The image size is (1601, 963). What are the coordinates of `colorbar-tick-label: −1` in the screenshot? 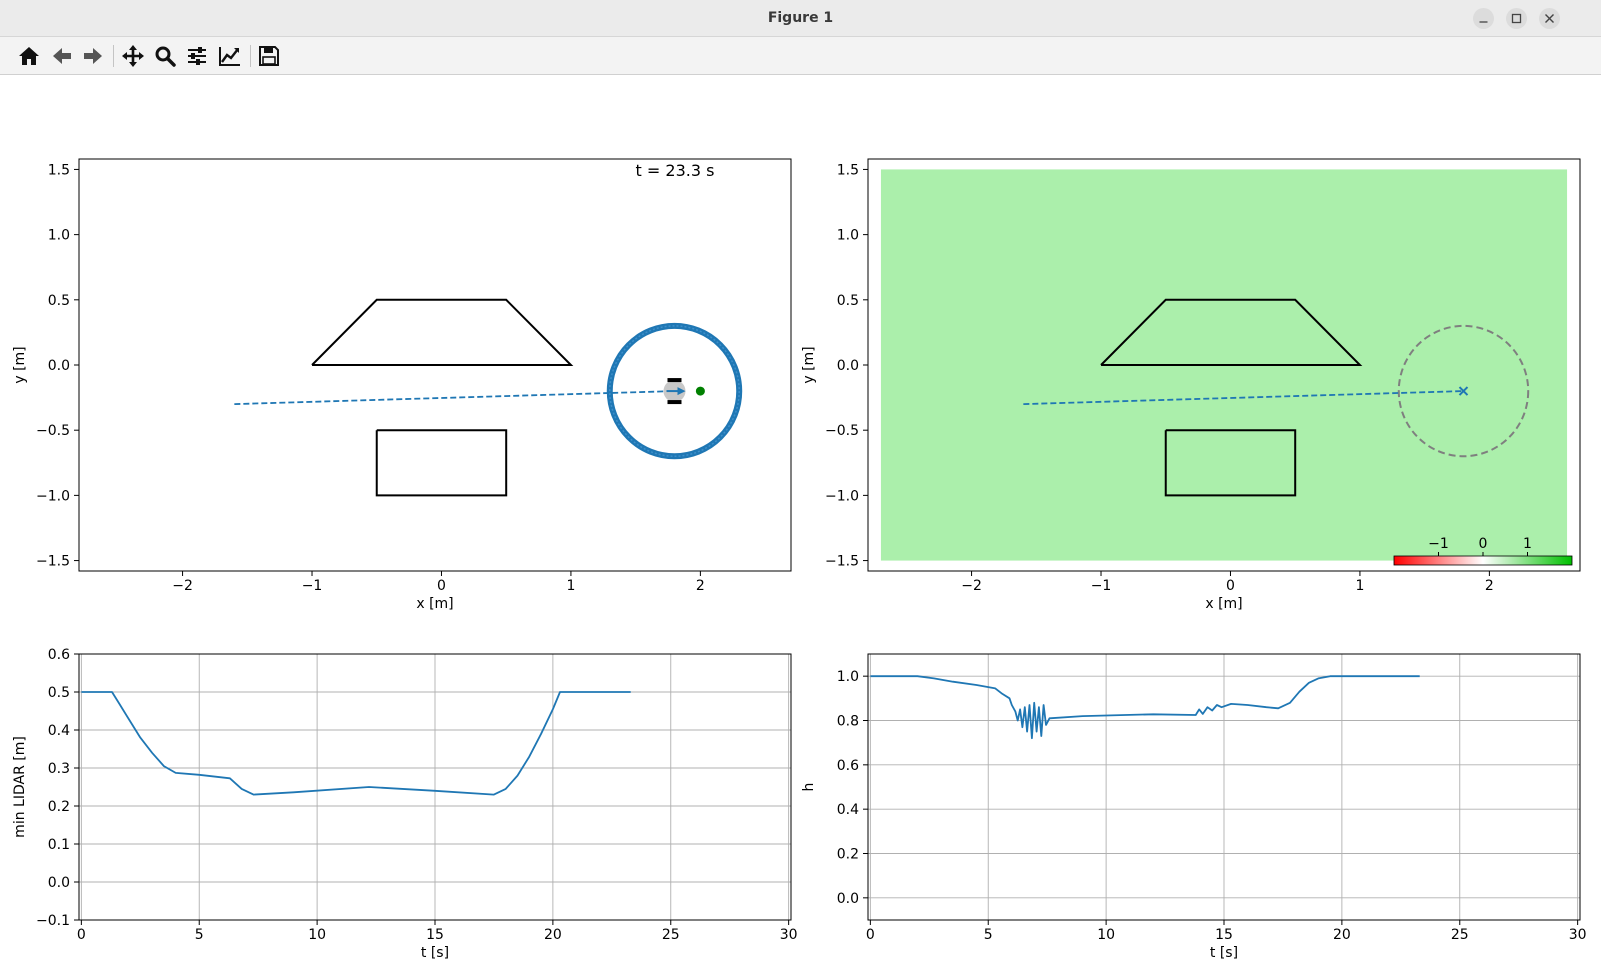 It's located at (1438, 544).